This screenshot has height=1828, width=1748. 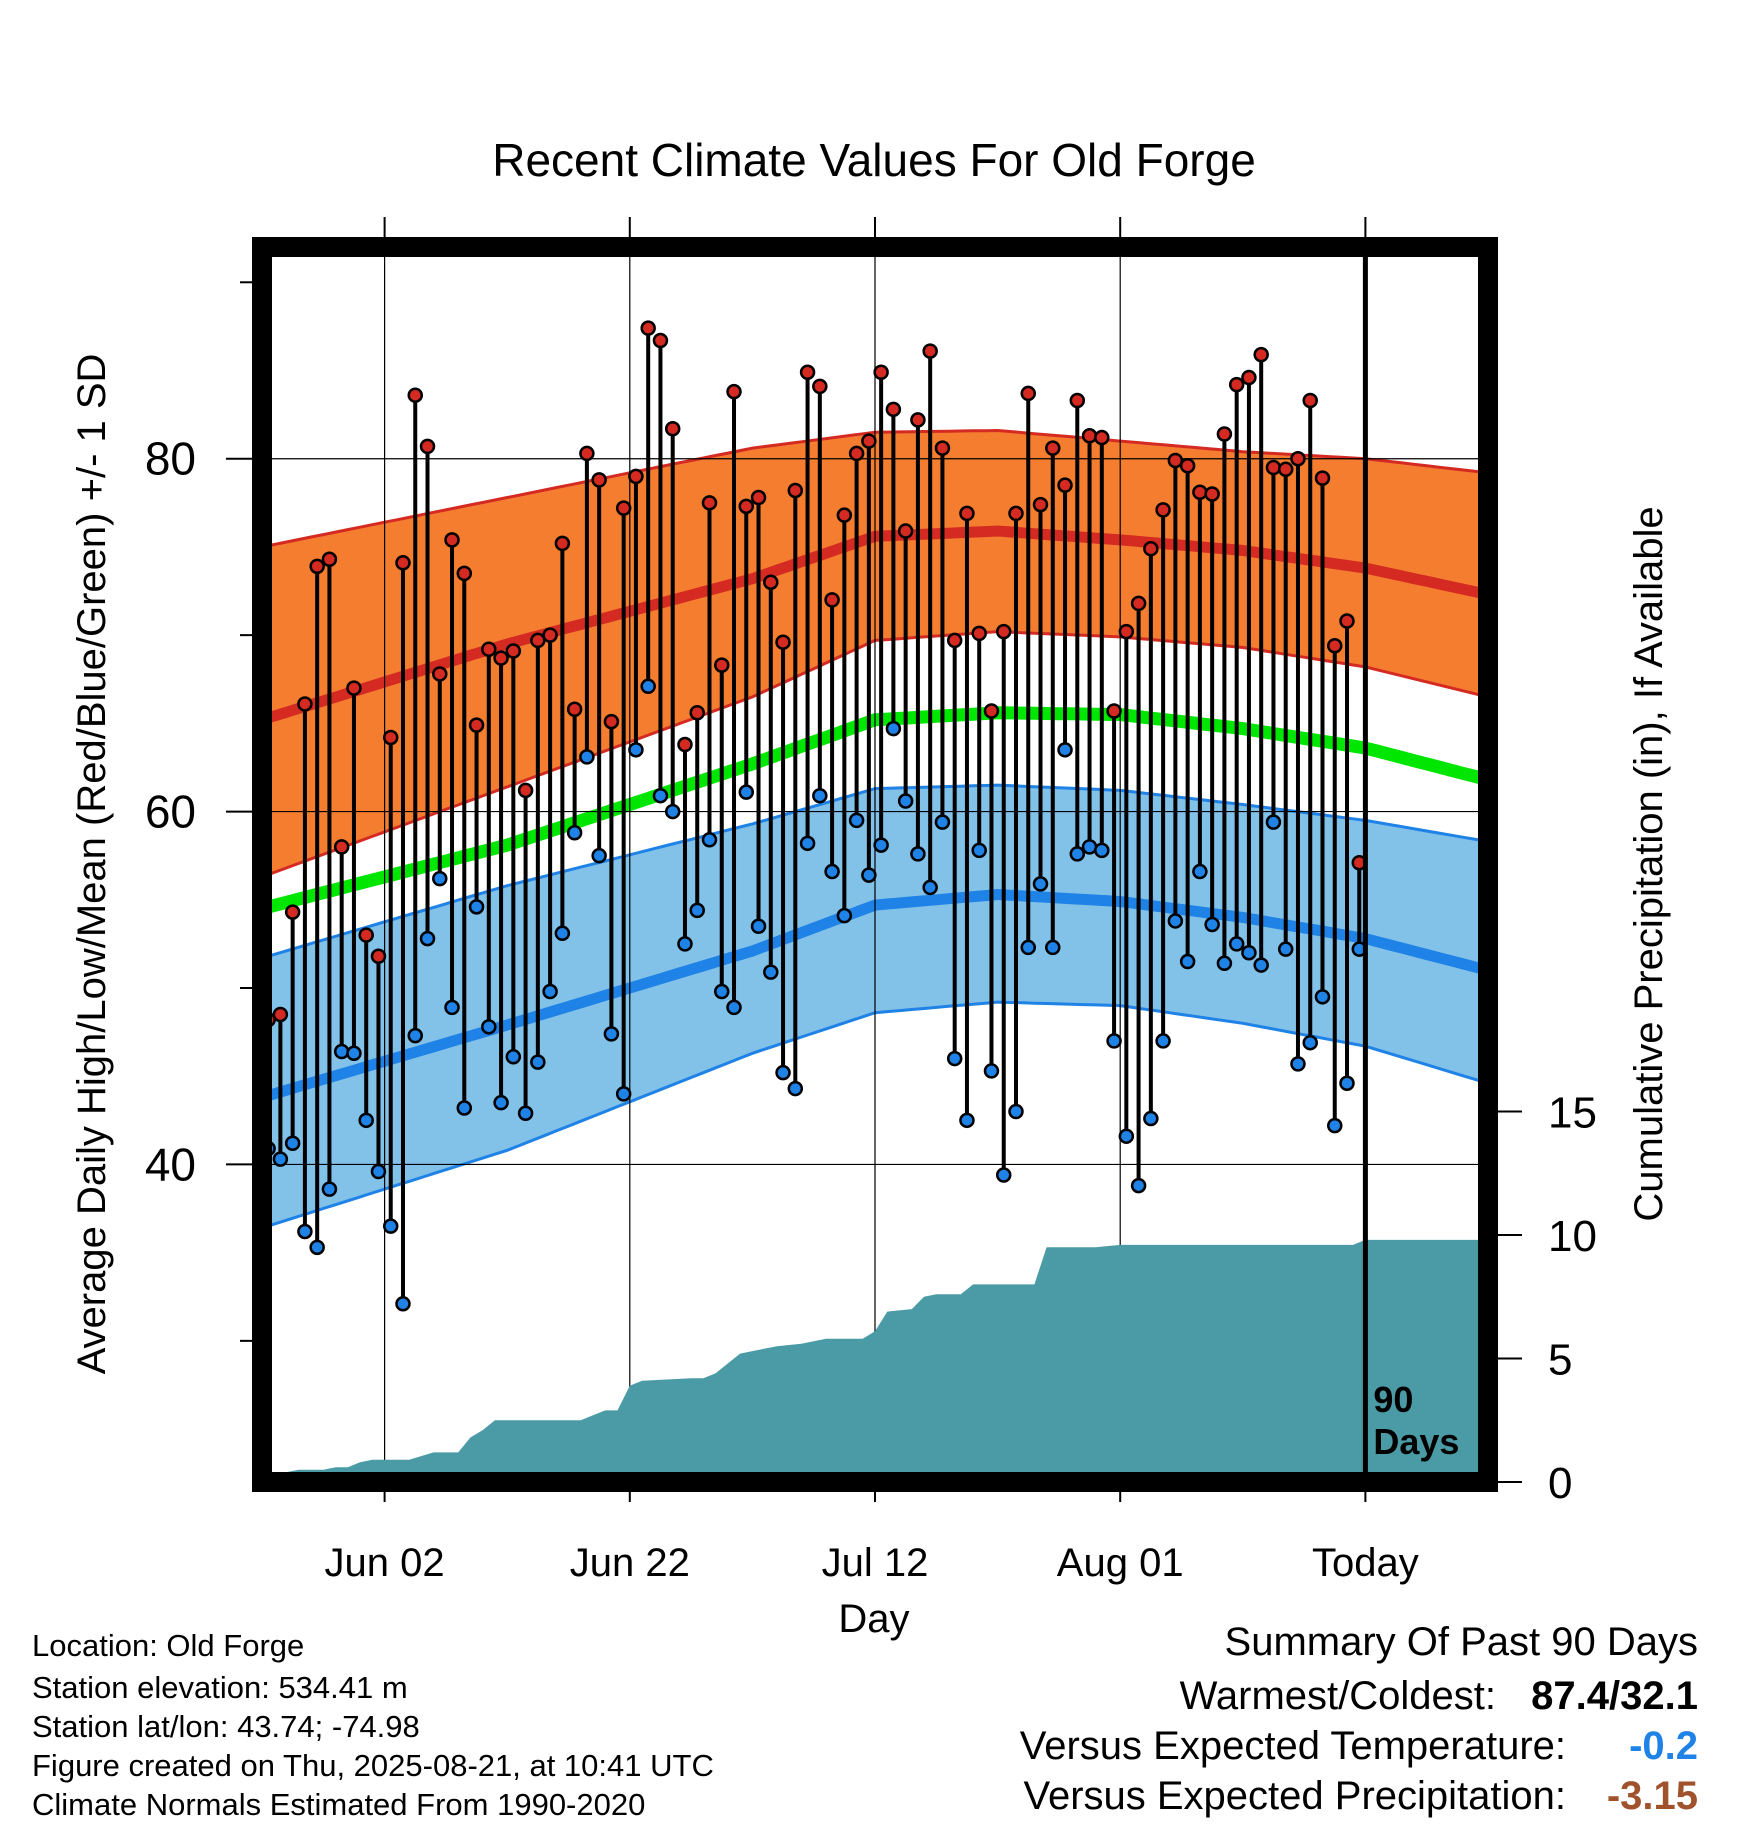 What do you see at coordinates (1560, 1483) in the screenshot?
I see `y2-tick-label-0: 0` at bounding box center [1560, 1483].